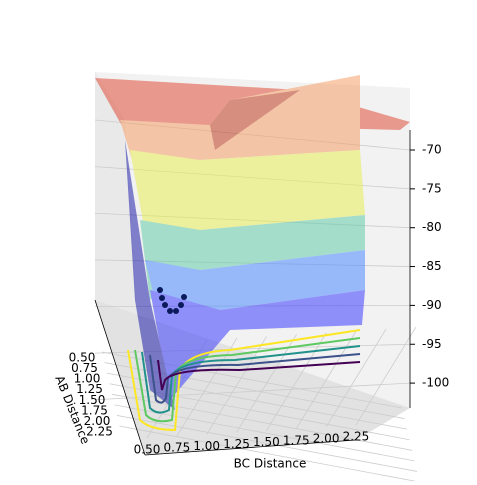  What do you see at coordinates (432, 344) in the screenshot?
I see `z-tick-label: -95` at bounding box center [432, 344].